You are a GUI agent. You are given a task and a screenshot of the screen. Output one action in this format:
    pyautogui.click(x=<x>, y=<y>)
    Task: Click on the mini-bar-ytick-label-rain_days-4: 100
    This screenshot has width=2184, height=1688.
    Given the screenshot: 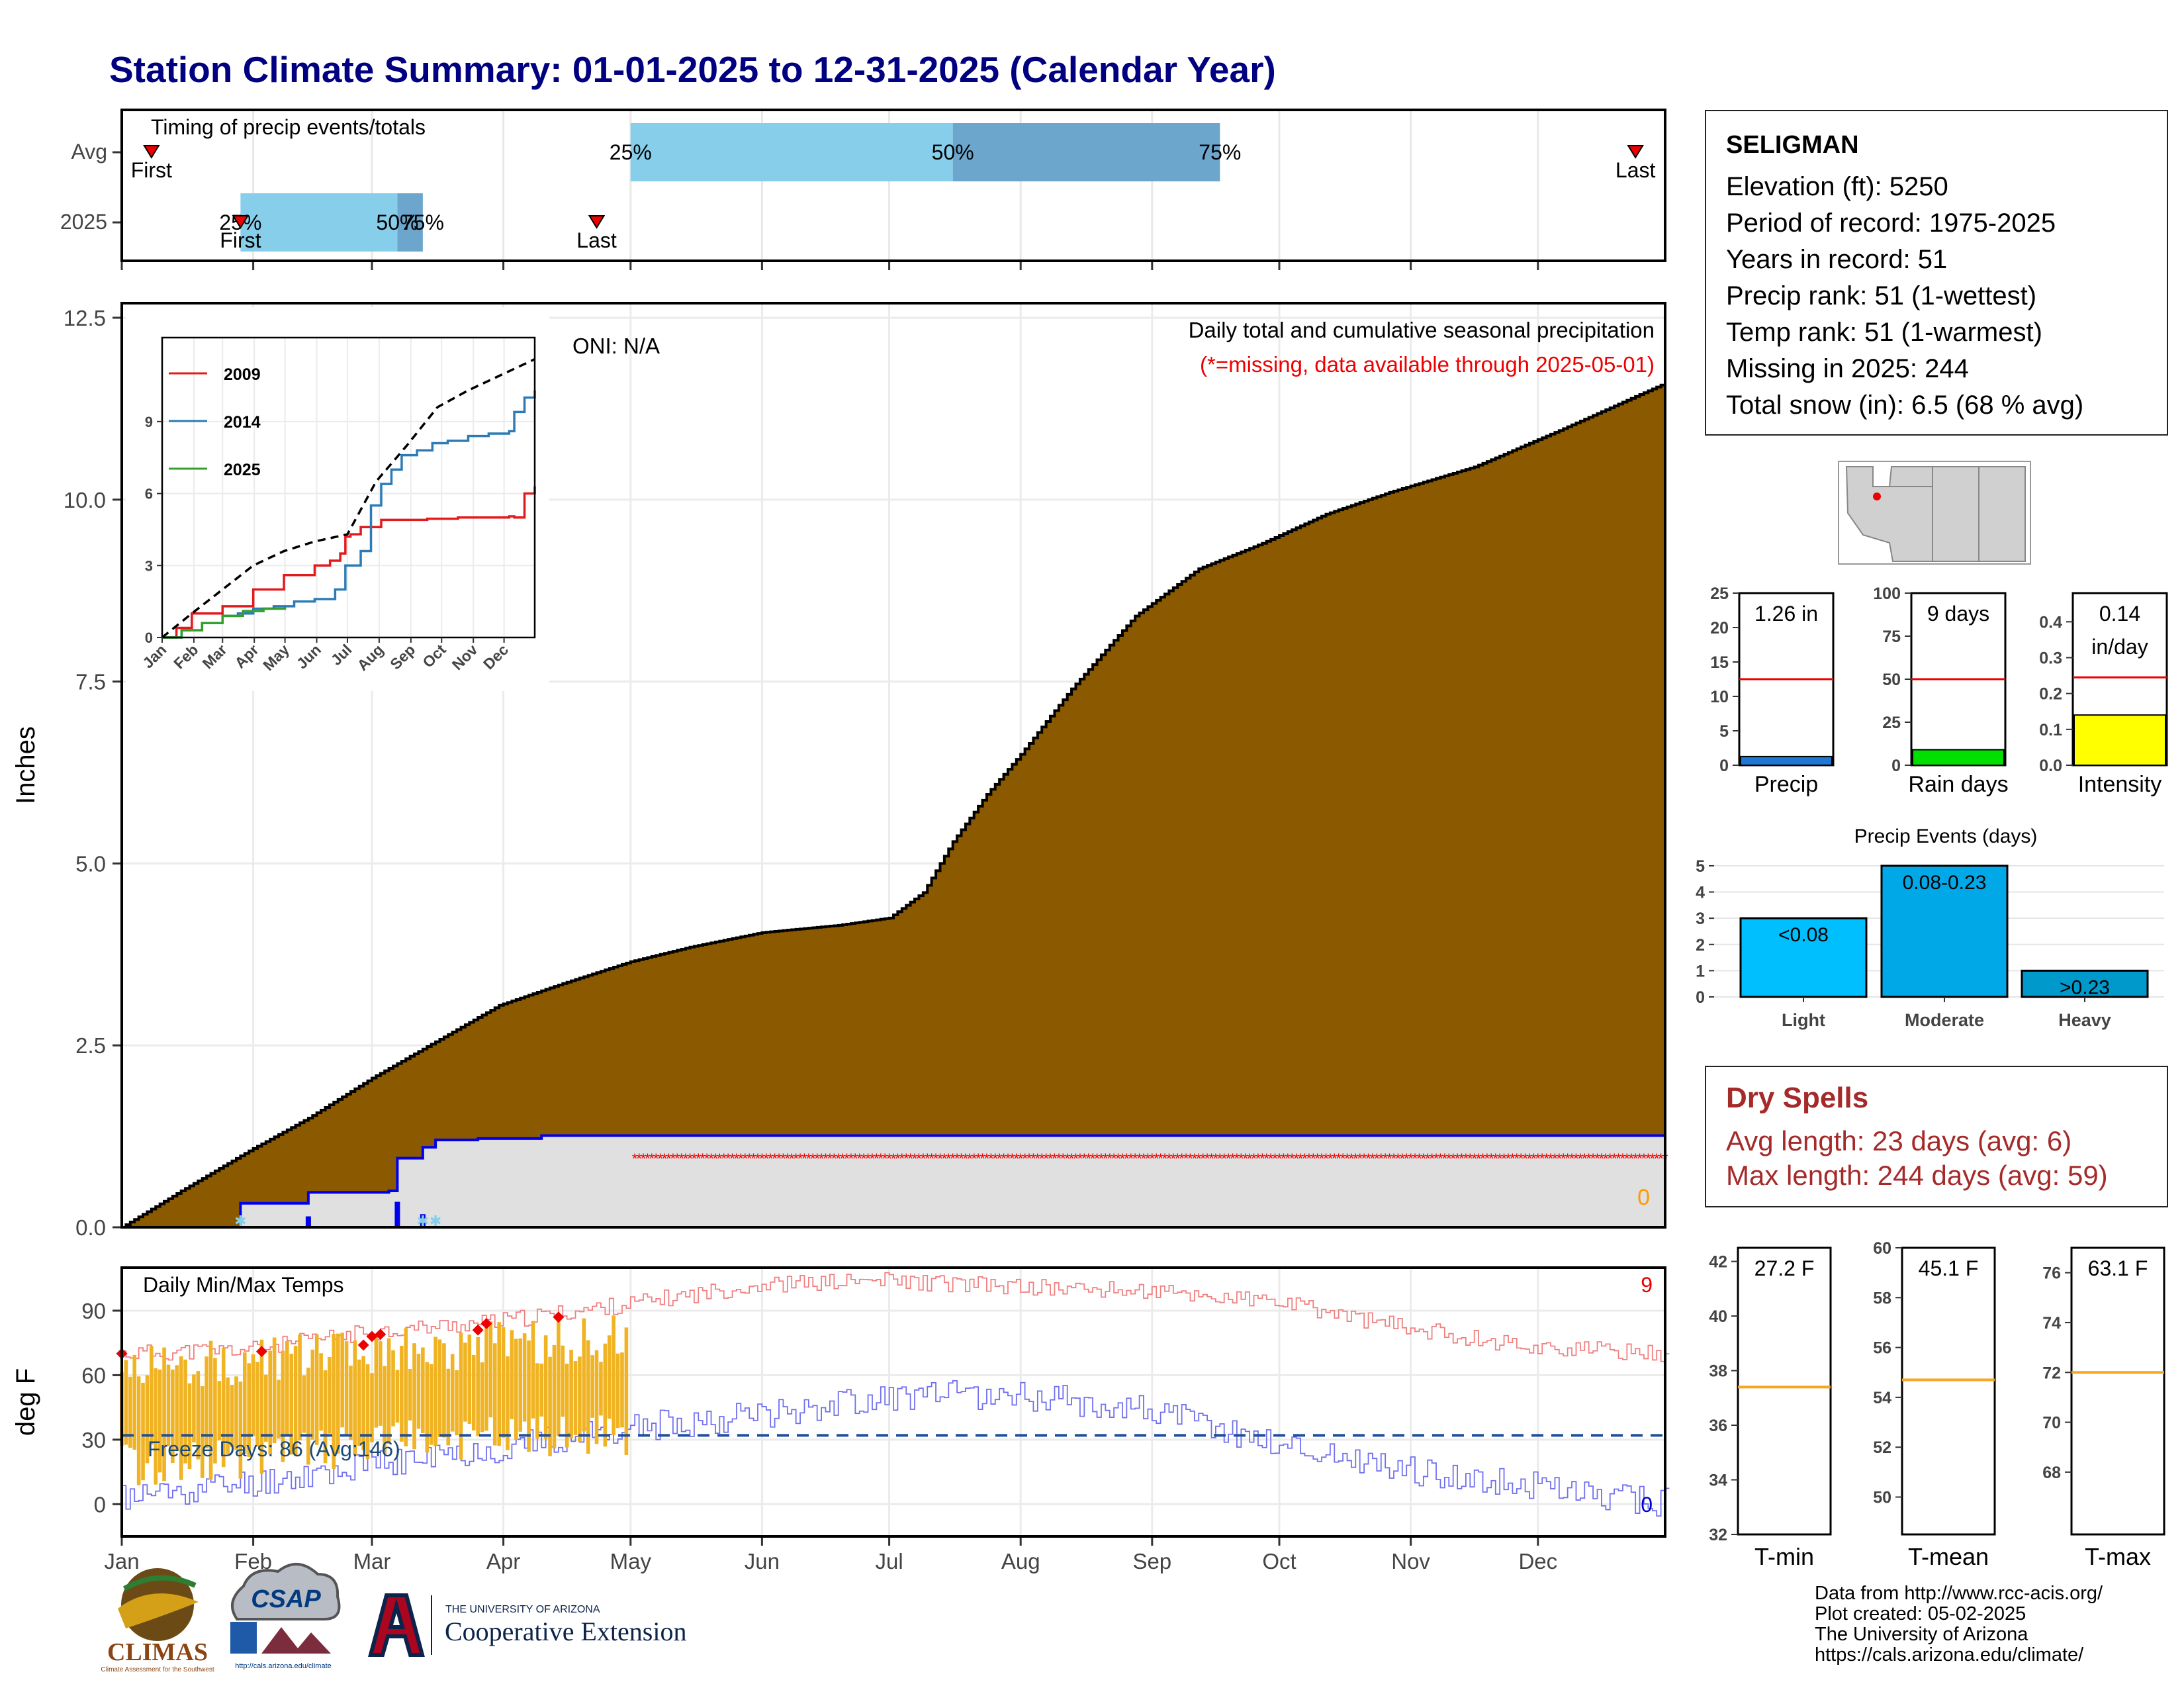 What is the action you would take?
    pyautogui.click(x=1887, y=594)
    